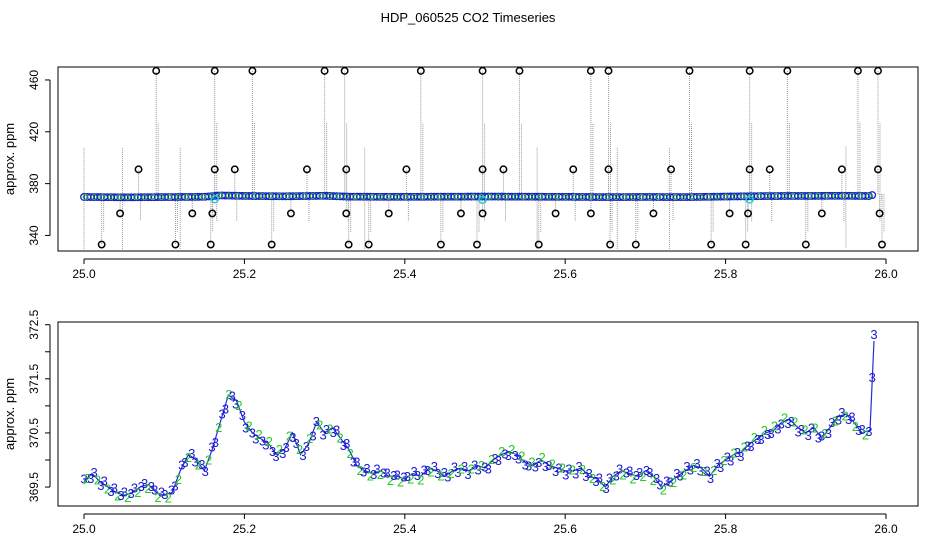 Image resolution: width=936 pixels, height=545 pixels. Describe the element at coordinates (886, 274) in the screenshot. I see `top-x-tick-label: 26.0` at that location.